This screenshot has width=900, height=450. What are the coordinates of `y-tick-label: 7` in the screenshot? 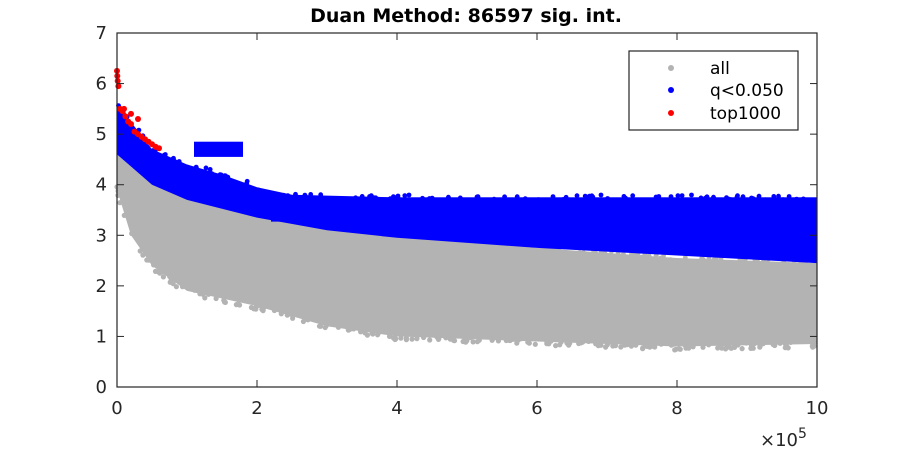 It's located at (101, 33).